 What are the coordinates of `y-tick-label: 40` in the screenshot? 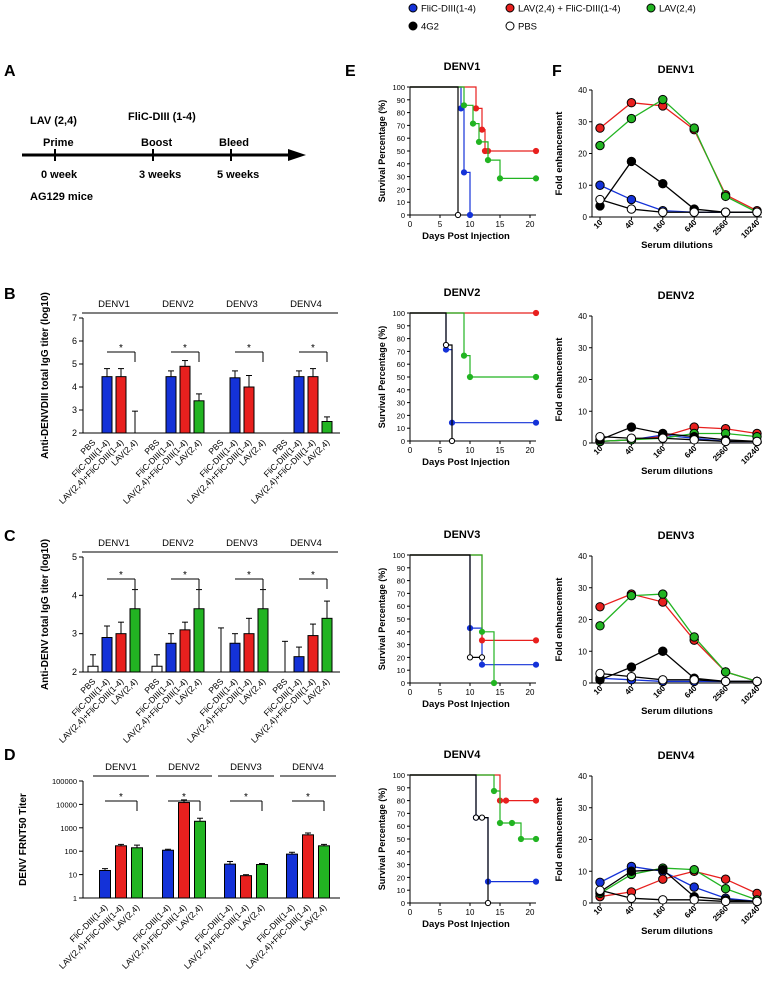 It's located at (582, 316).